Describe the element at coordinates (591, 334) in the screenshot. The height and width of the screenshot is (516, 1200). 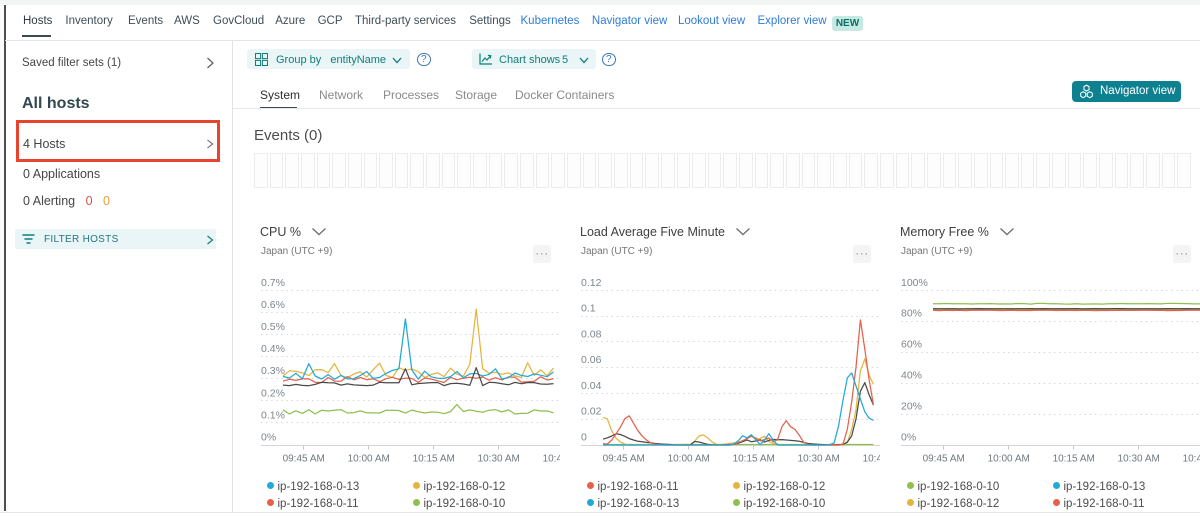
I see `svg-text: 0.08` at that location.